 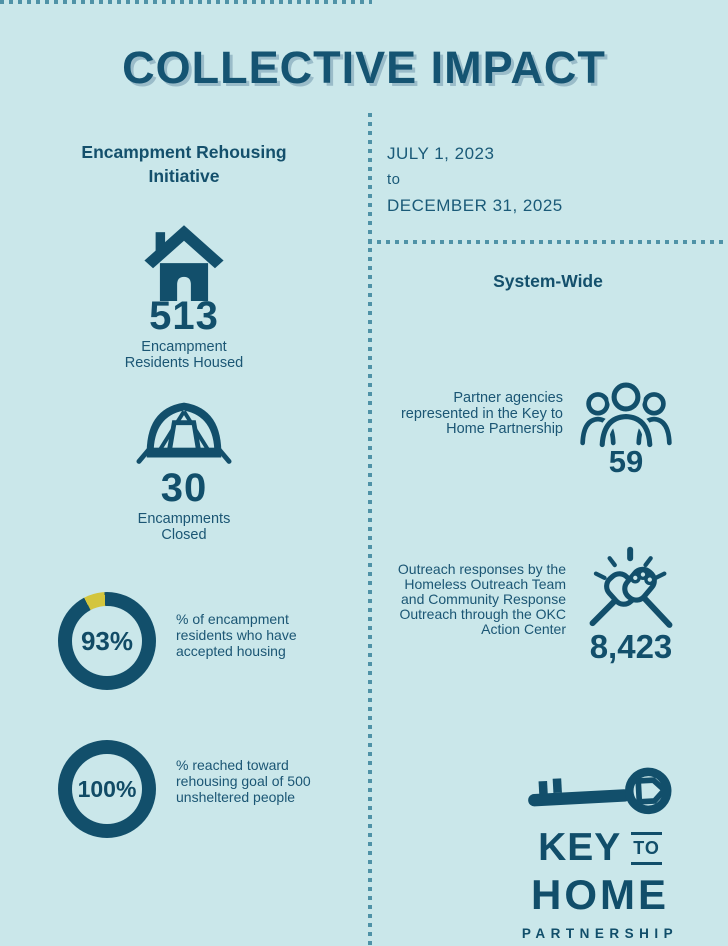 What do you see at coordinates (184, 266) in the screenshot?
I see `house-icon` at bounding box center [184, 266].